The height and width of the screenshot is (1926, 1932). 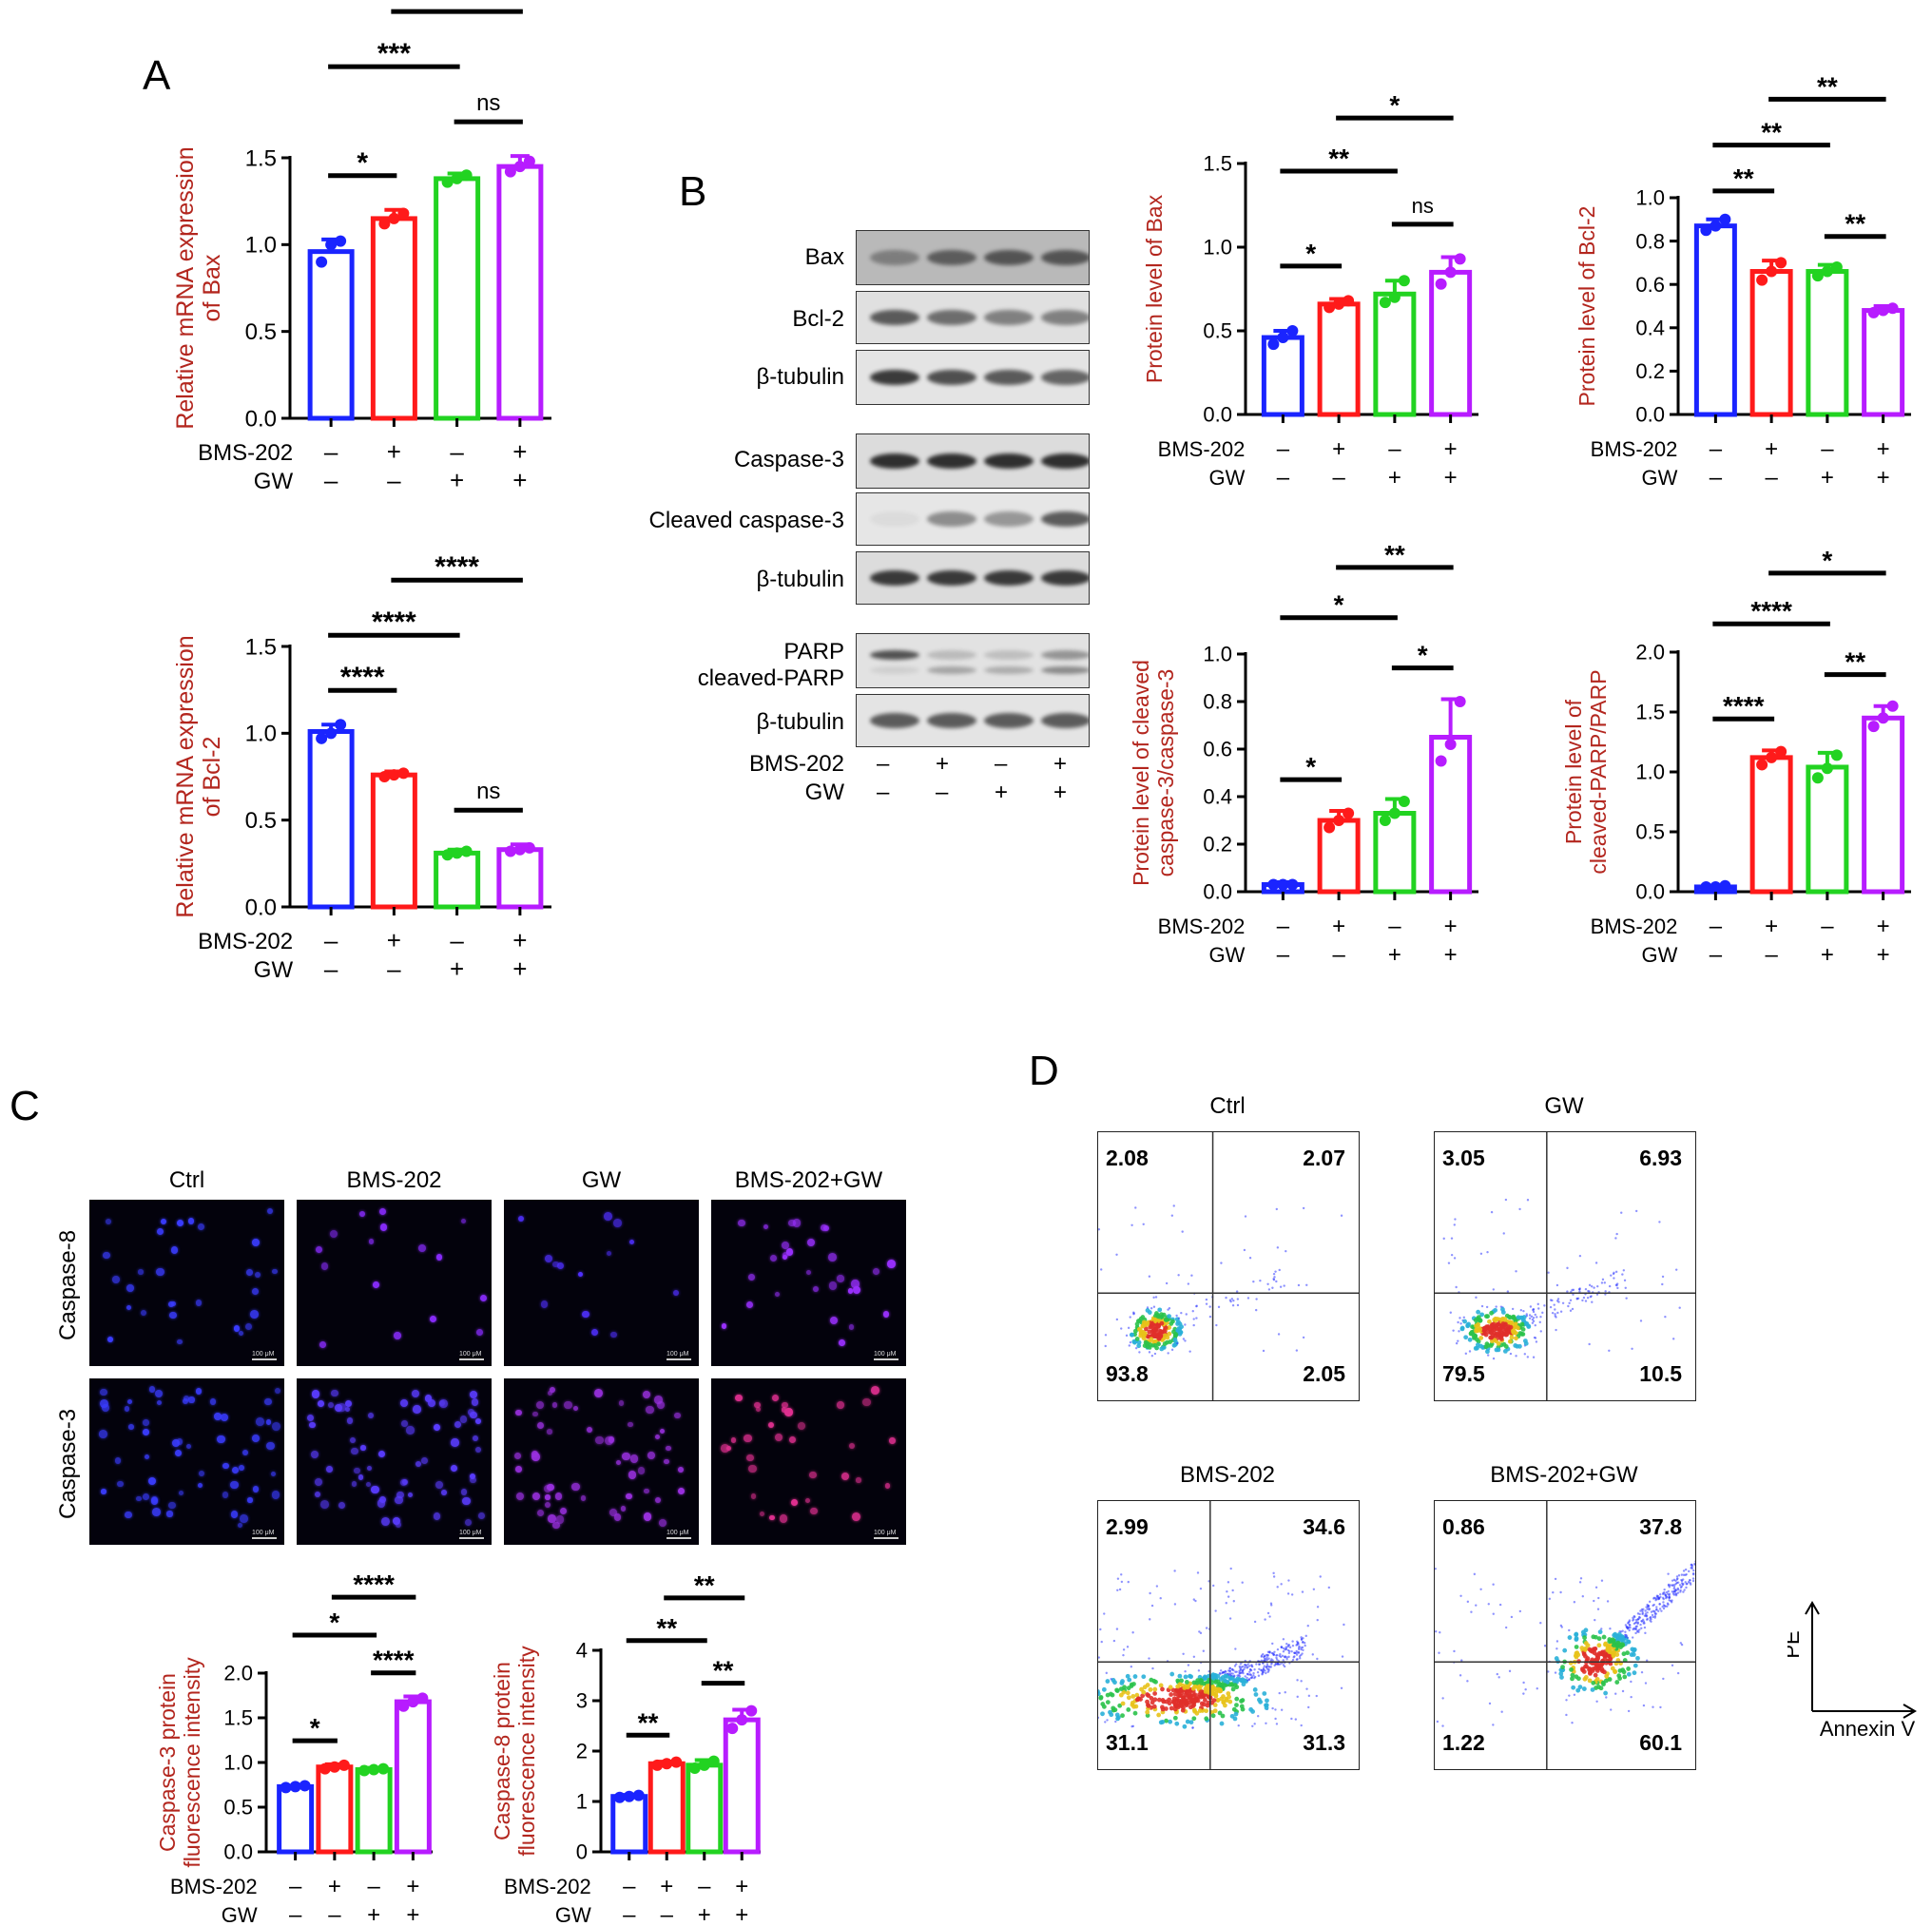 I want to click on blot-band-label: PARP, so click(x=813, y=651).